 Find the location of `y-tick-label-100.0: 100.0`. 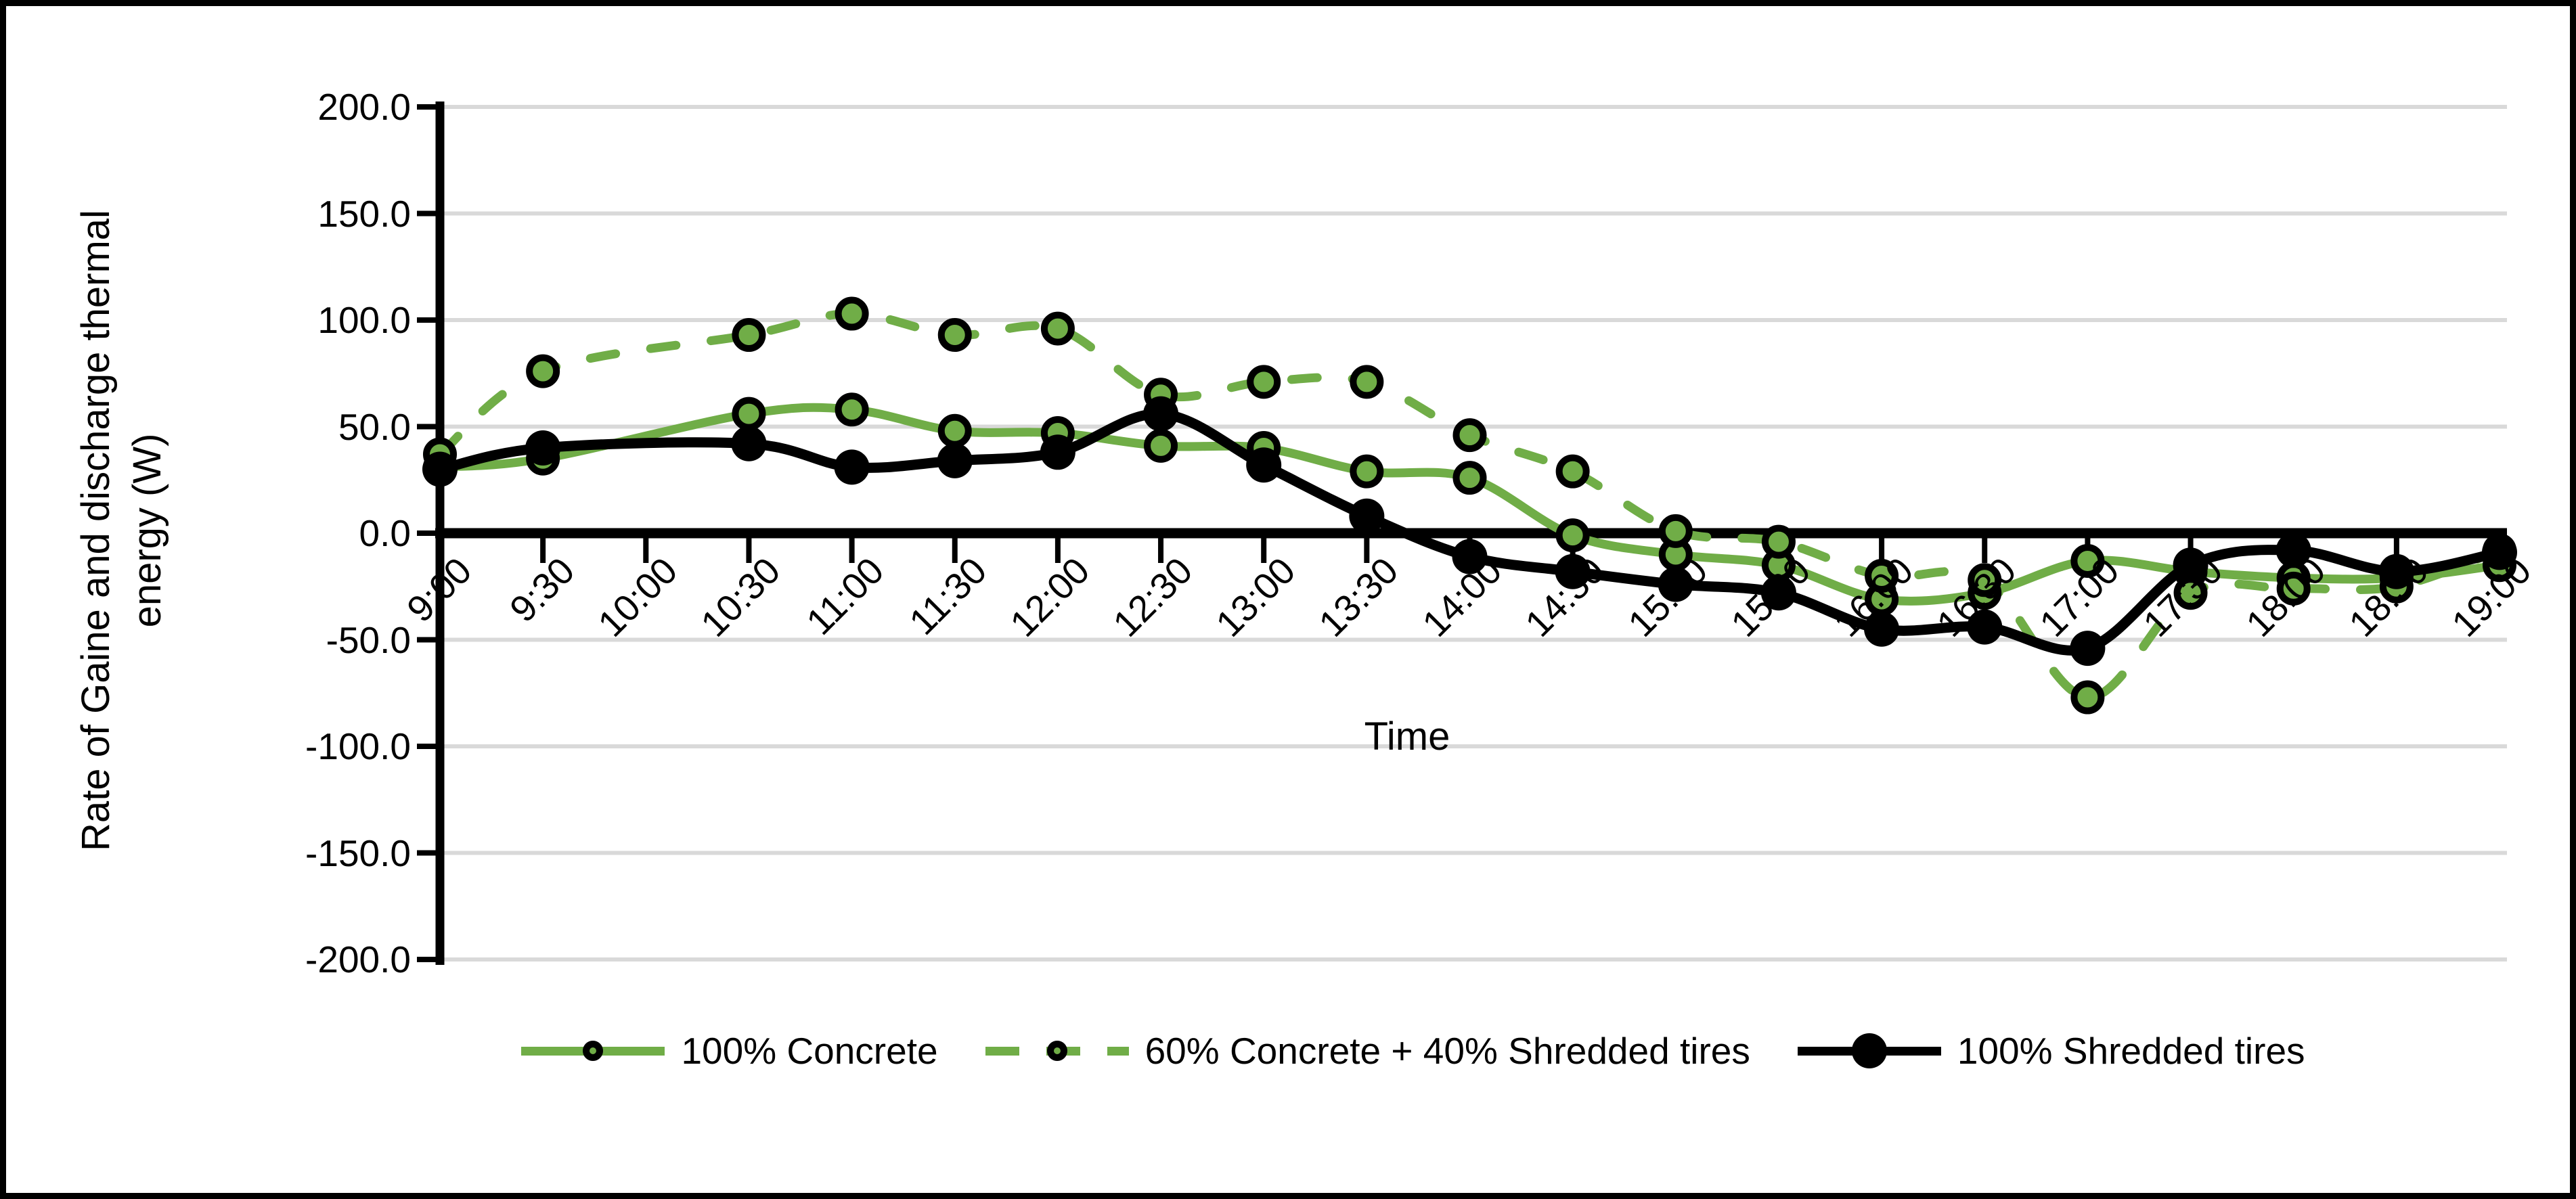

y-tick-label-100.0: 100.0 is located at coordinates (364, 320).